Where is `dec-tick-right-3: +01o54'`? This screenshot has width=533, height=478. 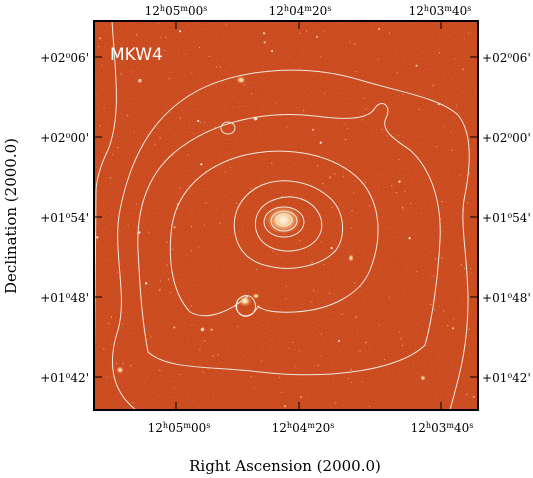
dec-tick-right-3: +01o54' is located at coordinates (506, 218).